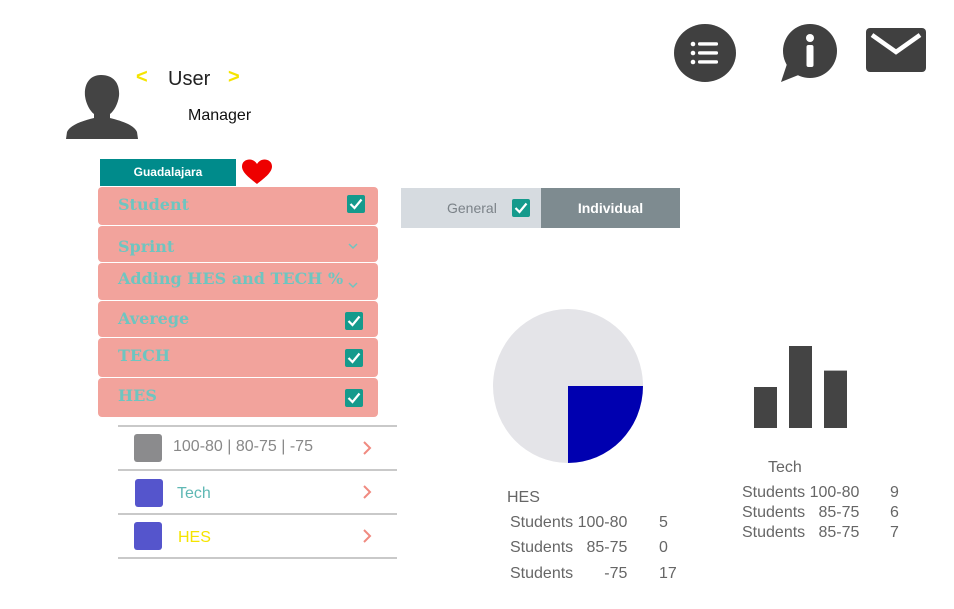 This screenshot has height=609, width=954. I want to click on general-checkbox, so click(521, 208).